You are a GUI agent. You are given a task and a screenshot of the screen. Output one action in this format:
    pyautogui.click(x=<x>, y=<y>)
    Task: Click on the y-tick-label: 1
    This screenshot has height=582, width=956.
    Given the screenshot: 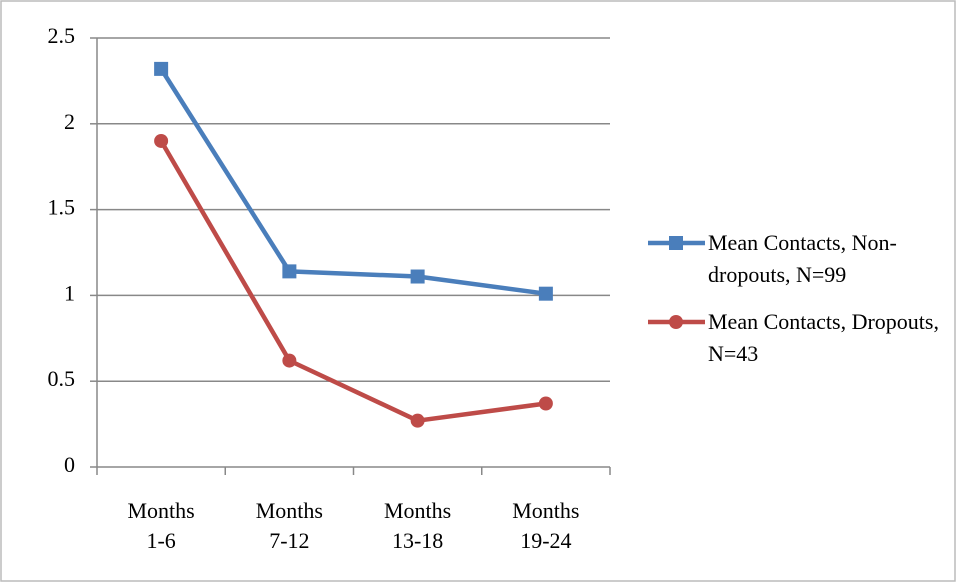 What is the action you would take?
    pyautogui.click(x=69, y=292)
    